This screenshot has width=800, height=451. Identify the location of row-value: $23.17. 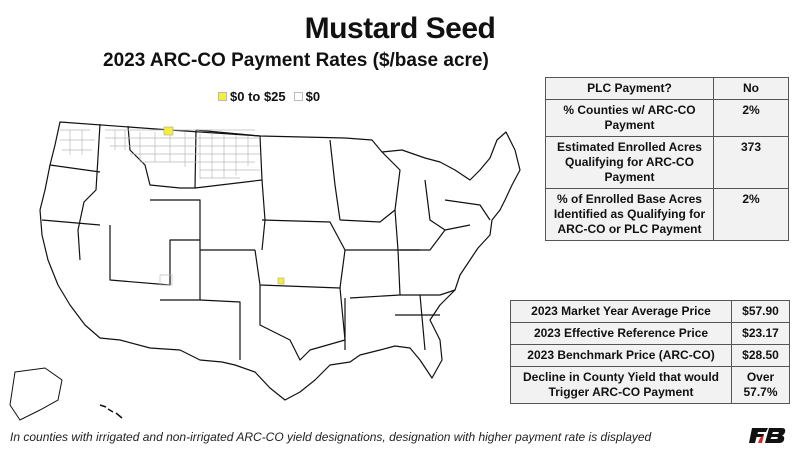
(760, 333).